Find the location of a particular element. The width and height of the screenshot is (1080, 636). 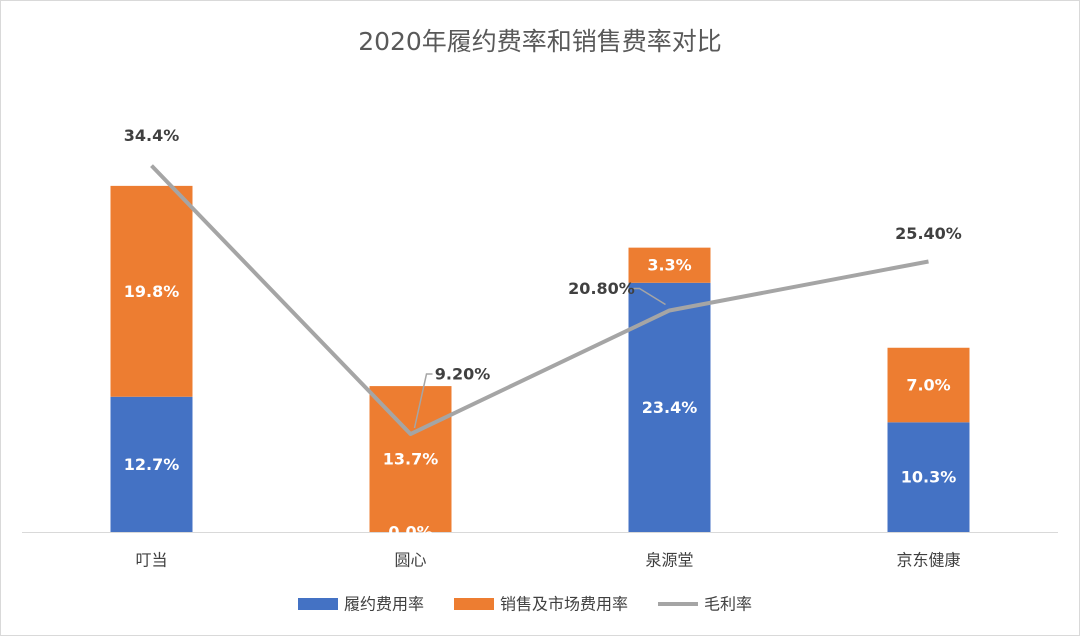

line-point-label-3: 25.40% is located at coordinates (928, 233).